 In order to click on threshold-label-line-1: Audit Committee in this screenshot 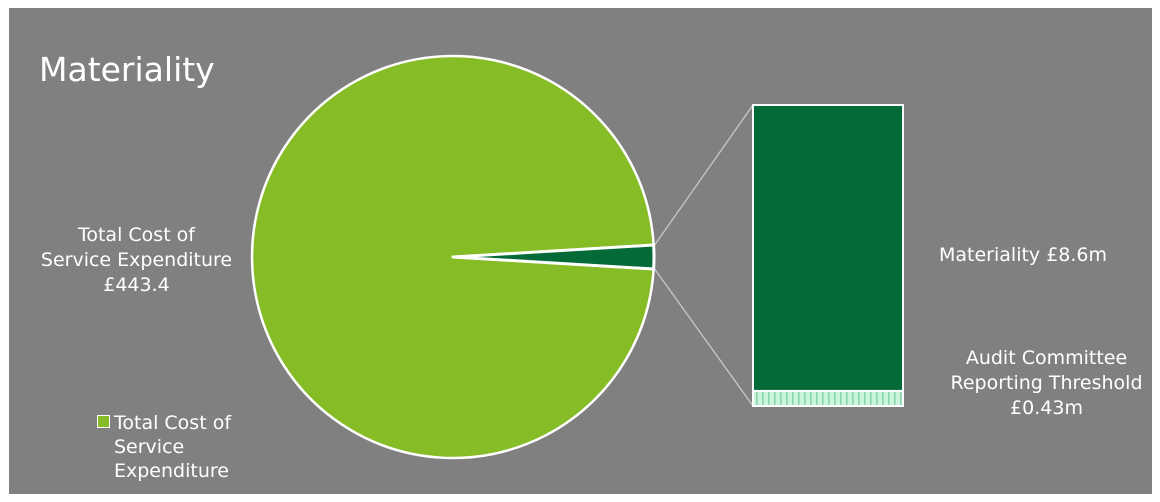, I will do `click(1046, 358)`.